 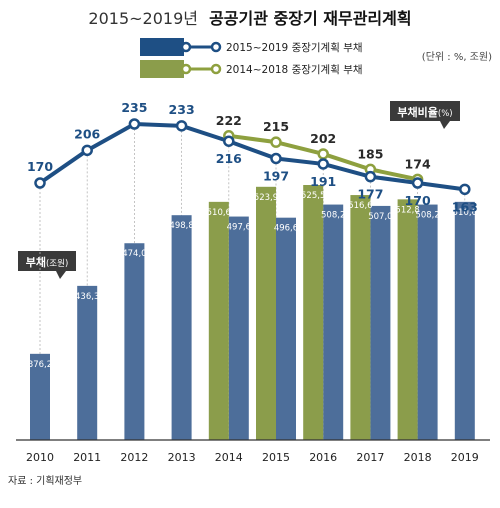 I want to click on ratio-callout-box, so click(x=425, y=111).